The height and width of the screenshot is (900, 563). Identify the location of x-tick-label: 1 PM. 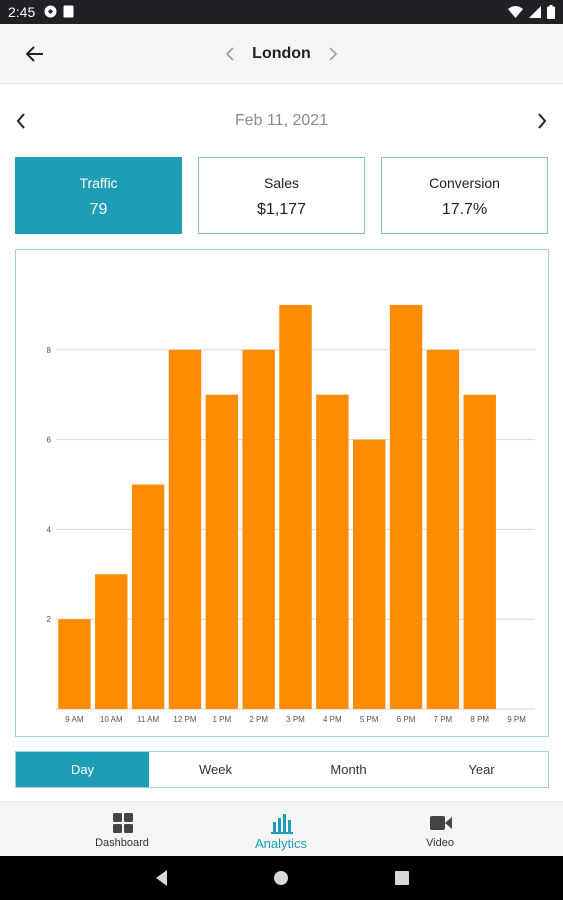
(221, 719).